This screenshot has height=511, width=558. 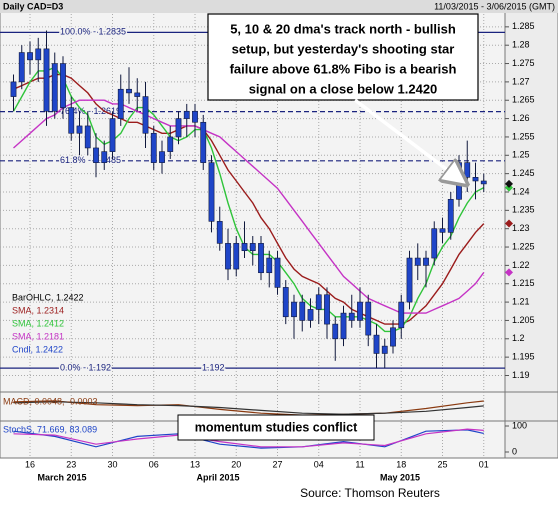 I want to click on x-tick-label: 13, so click(x=195, y=464).